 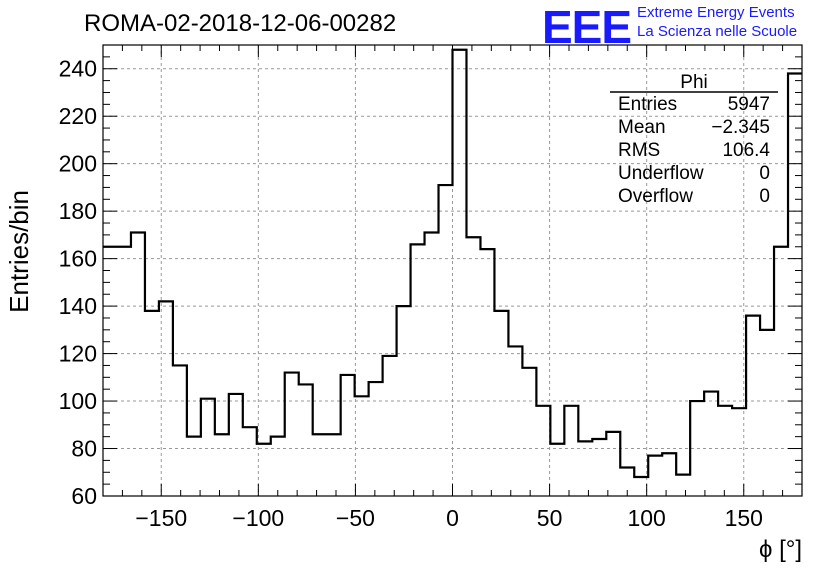 I want to click on x-tick-label: 0, so click(x=452, y=518).